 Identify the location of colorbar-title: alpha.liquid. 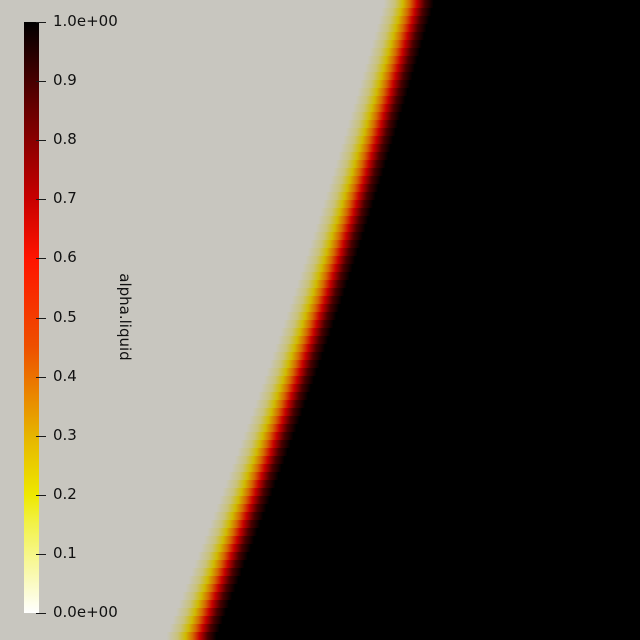
(125, 317).